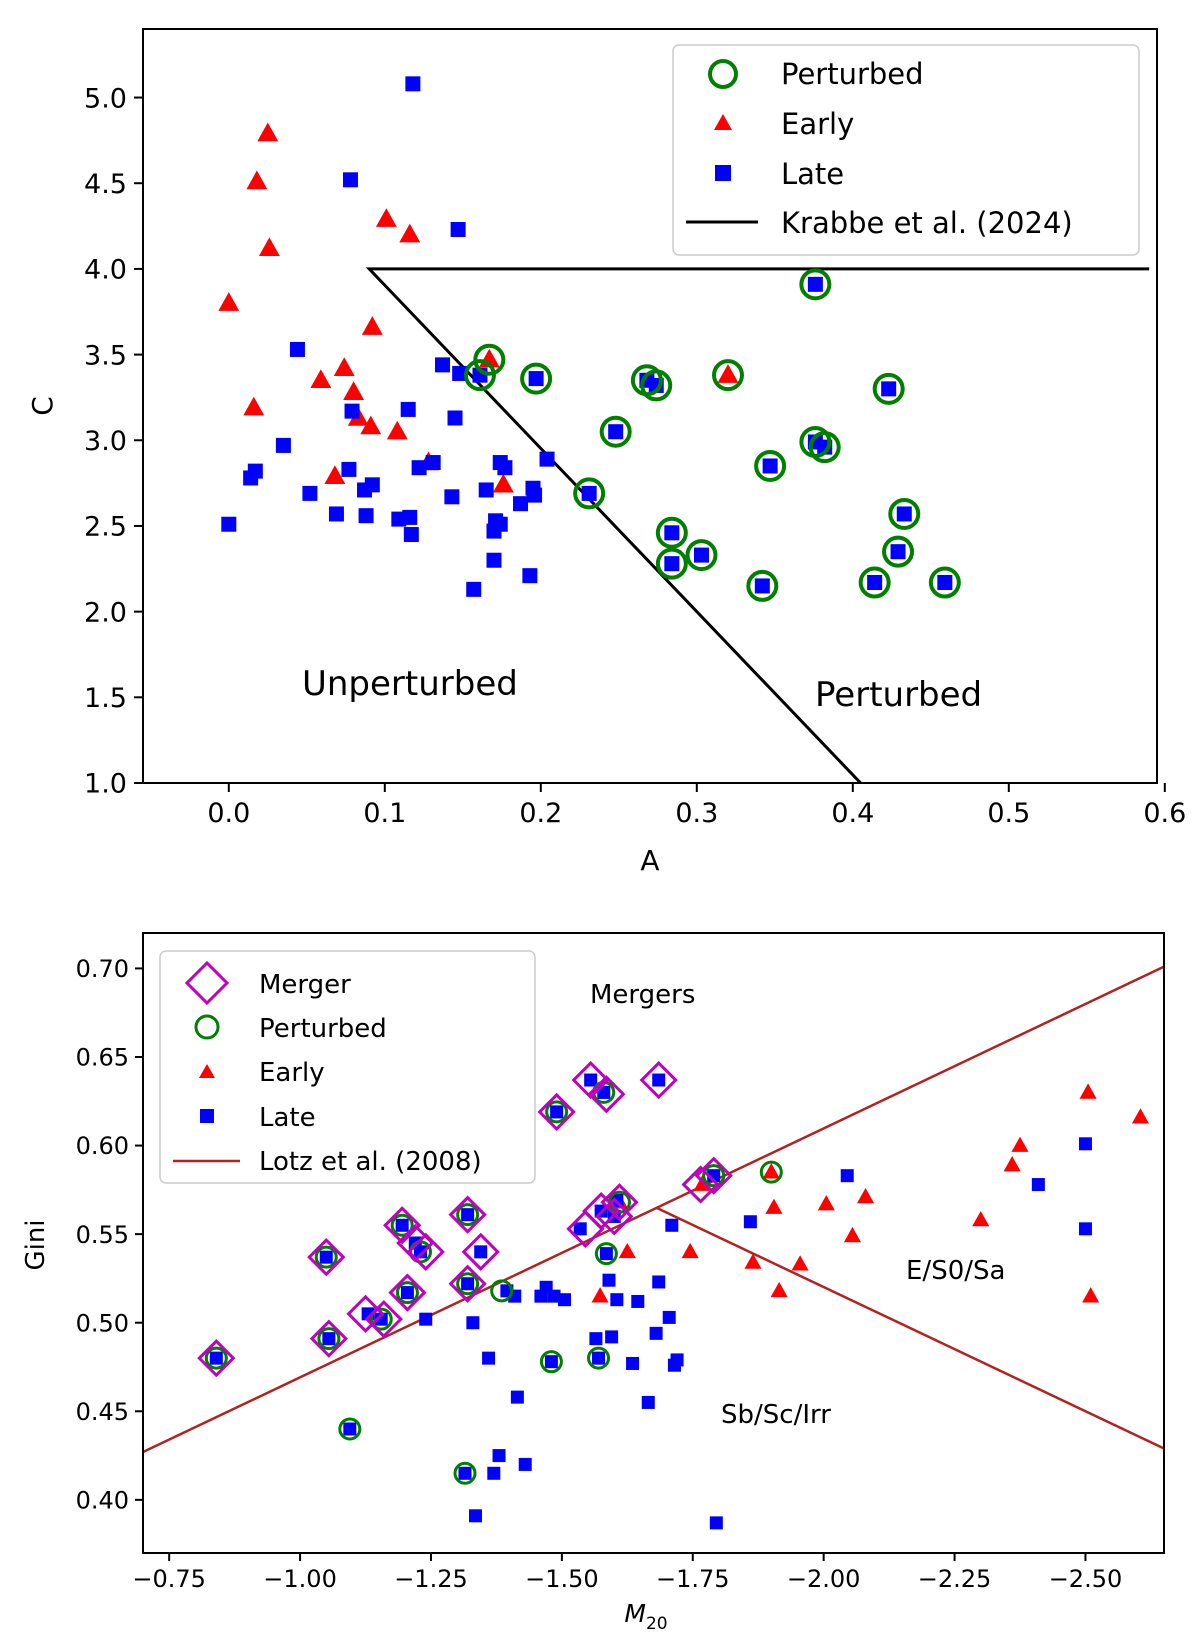 This screenshot has width=1200, height=1644. What do you see at coordinates (102, 1500) in the screenshot?
I see `gini-y-tick-label: 0.40` at bounding box center [102, 1500].